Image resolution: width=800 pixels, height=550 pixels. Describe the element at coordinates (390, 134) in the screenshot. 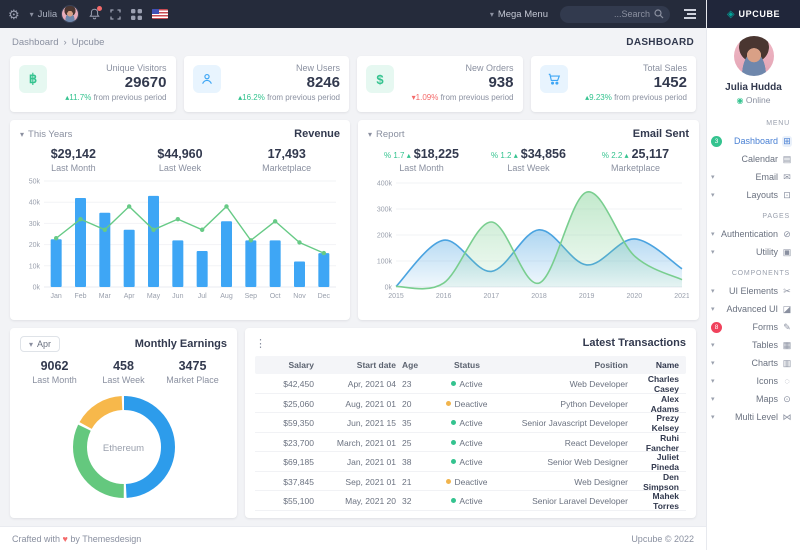

I see `email-filter-label: Report` at that location.